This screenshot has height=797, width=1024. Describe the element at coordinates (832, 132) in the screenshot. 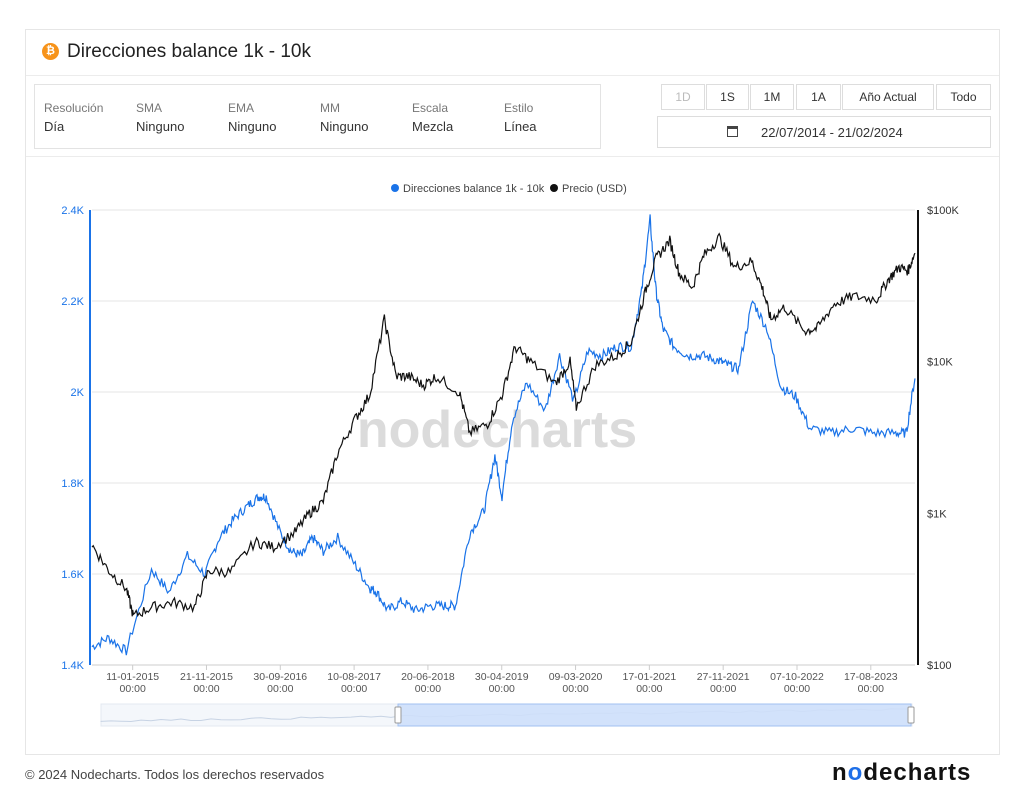

I see `date-range-text: 22/07/2014 - 21/02/2024` at that location.